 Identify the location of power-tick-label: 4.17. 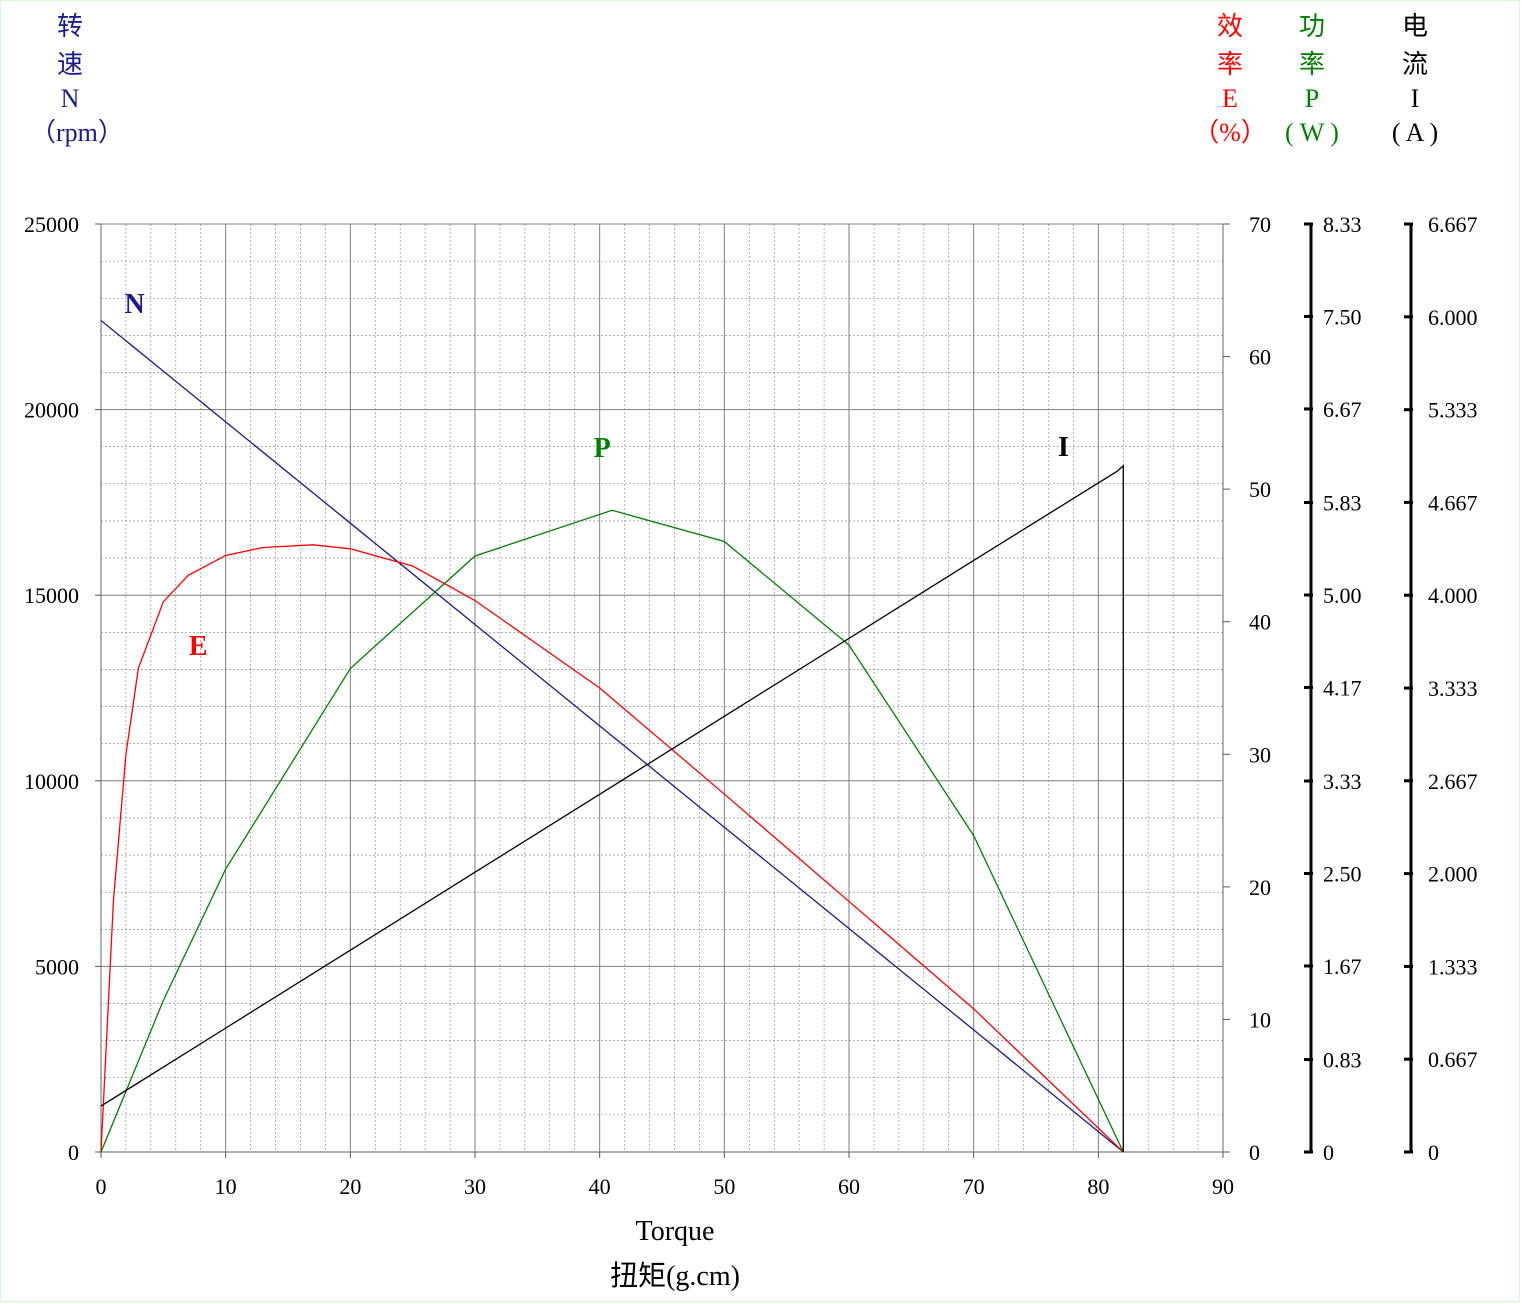
(1342, 687).